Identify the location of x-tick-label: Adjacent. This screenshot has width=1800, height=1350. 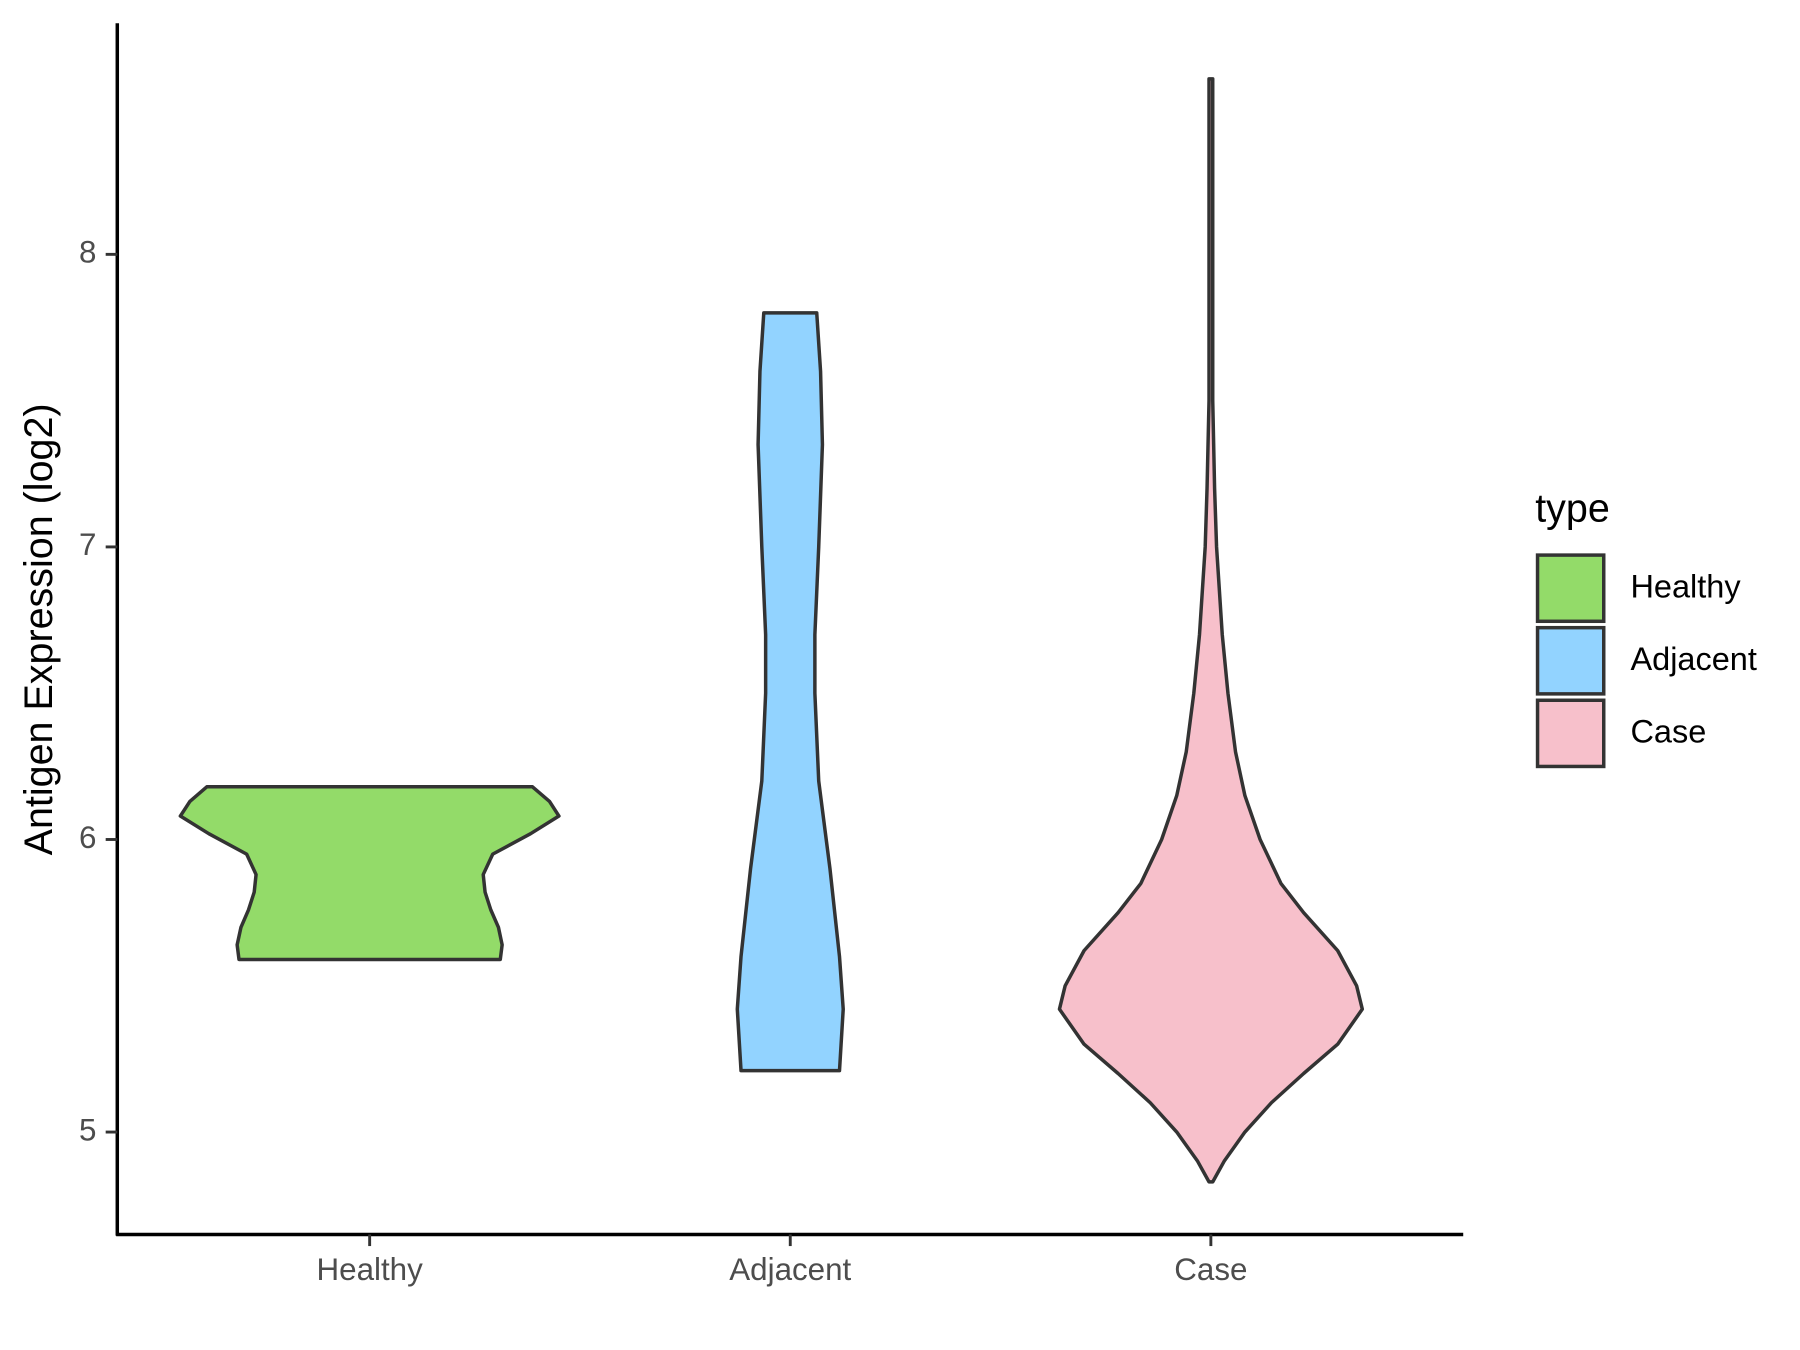
(790, 1269).